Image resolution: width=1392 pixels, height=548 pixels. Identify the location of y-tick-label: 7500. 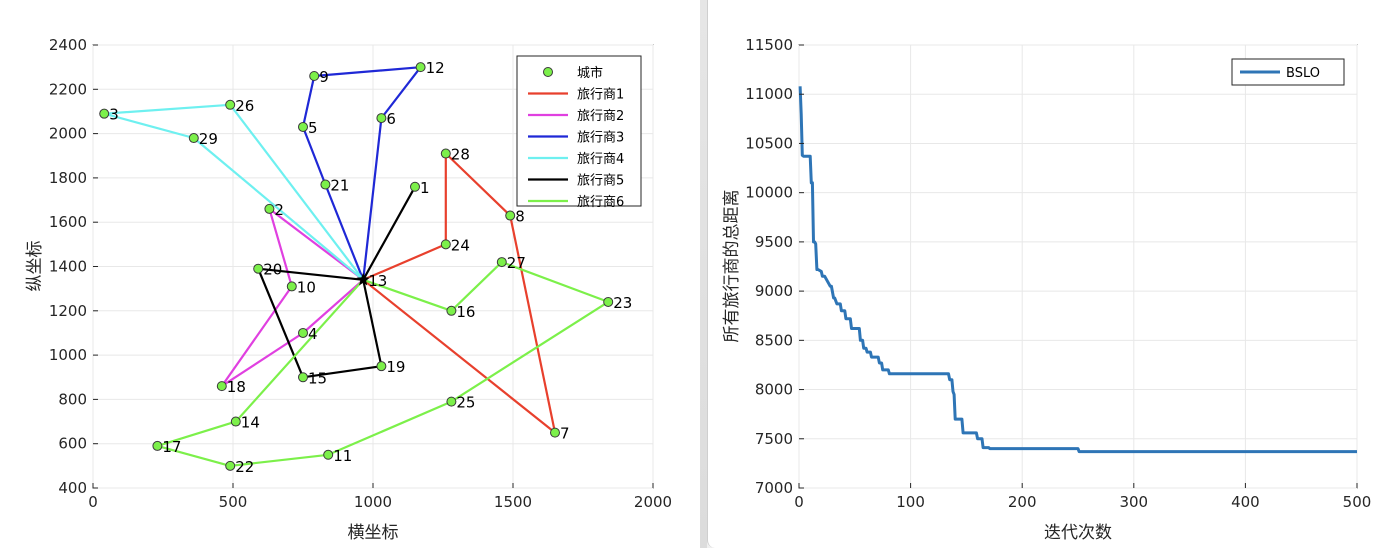
(774, 439).